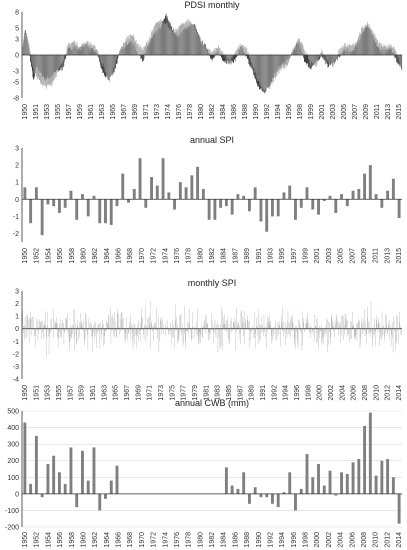 The image size is (407, 550). I want to click on x-tick-label: 1990, so click(256, 112).